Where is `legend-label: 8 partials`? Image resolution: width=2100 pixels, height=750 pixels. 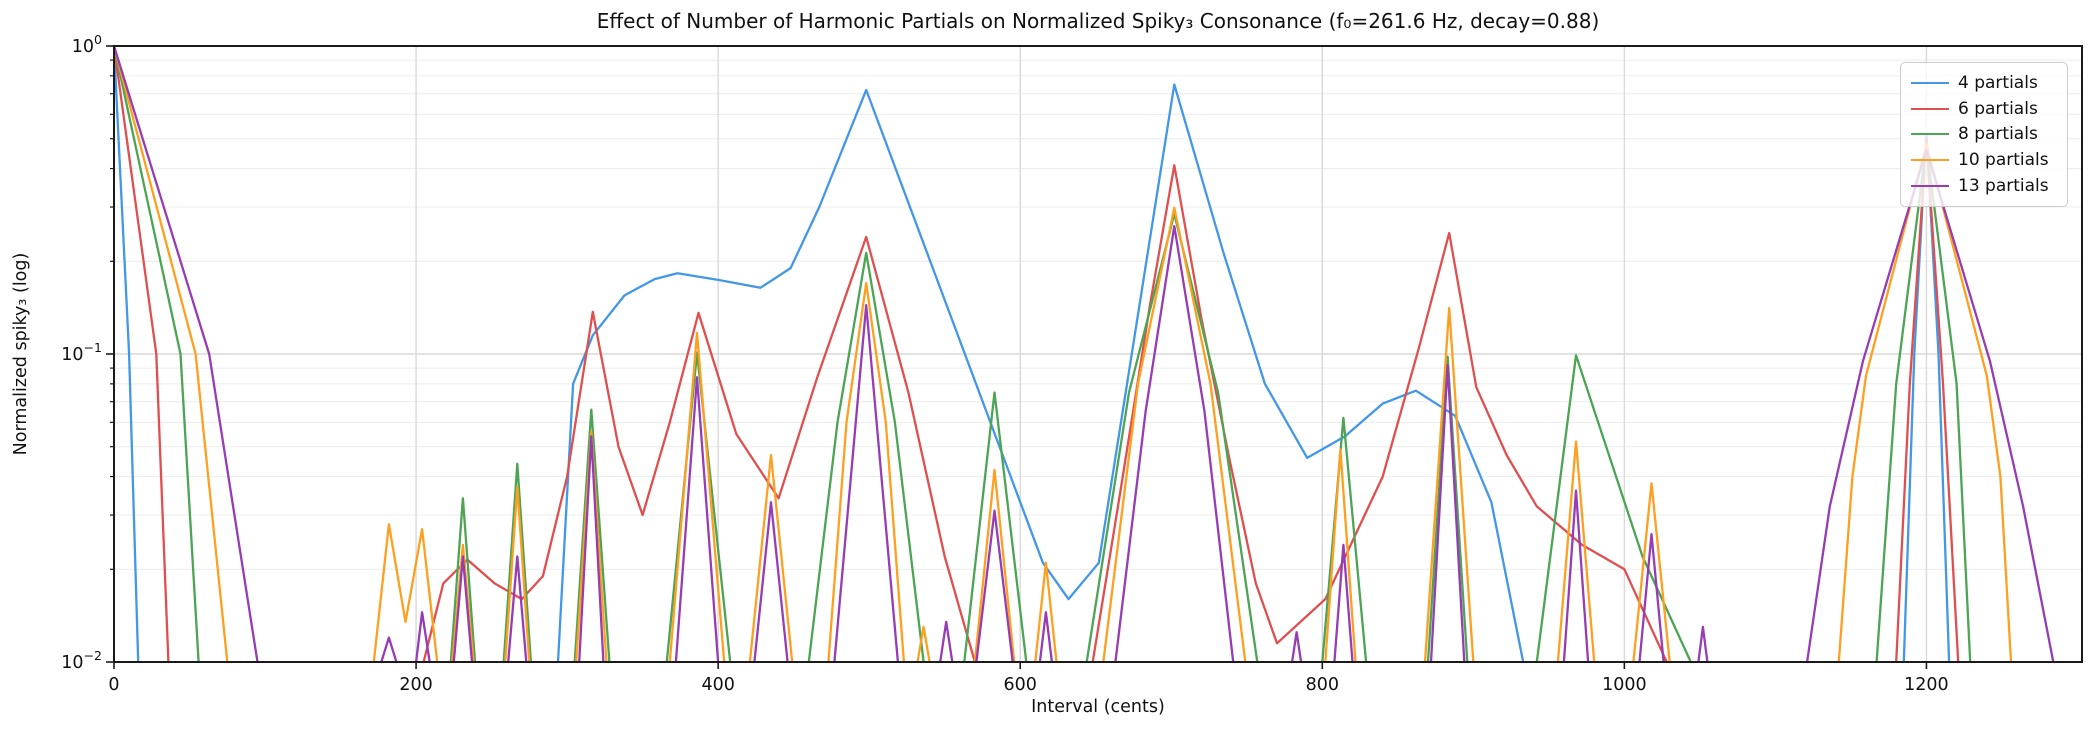
legend-label: 8 partials is located at coordinates (1998, 134).